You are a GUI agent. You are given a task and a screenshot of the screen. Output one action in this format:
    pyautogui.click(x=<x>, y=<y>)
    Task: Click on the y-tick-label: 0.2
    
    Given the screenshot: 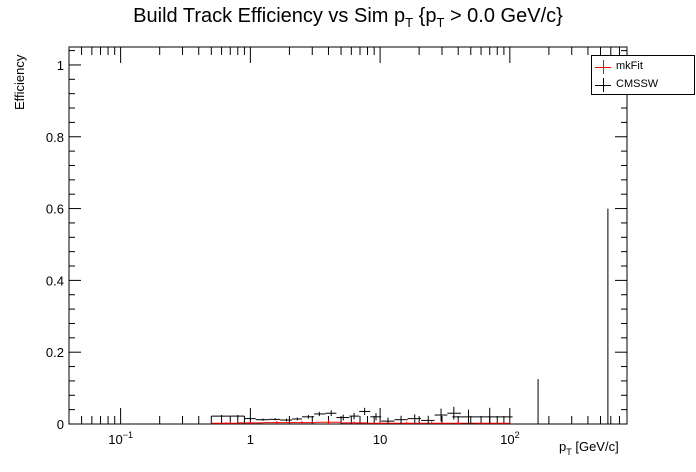 What is the action you would take?
    pyautogui.click(x=55, y=352)
    